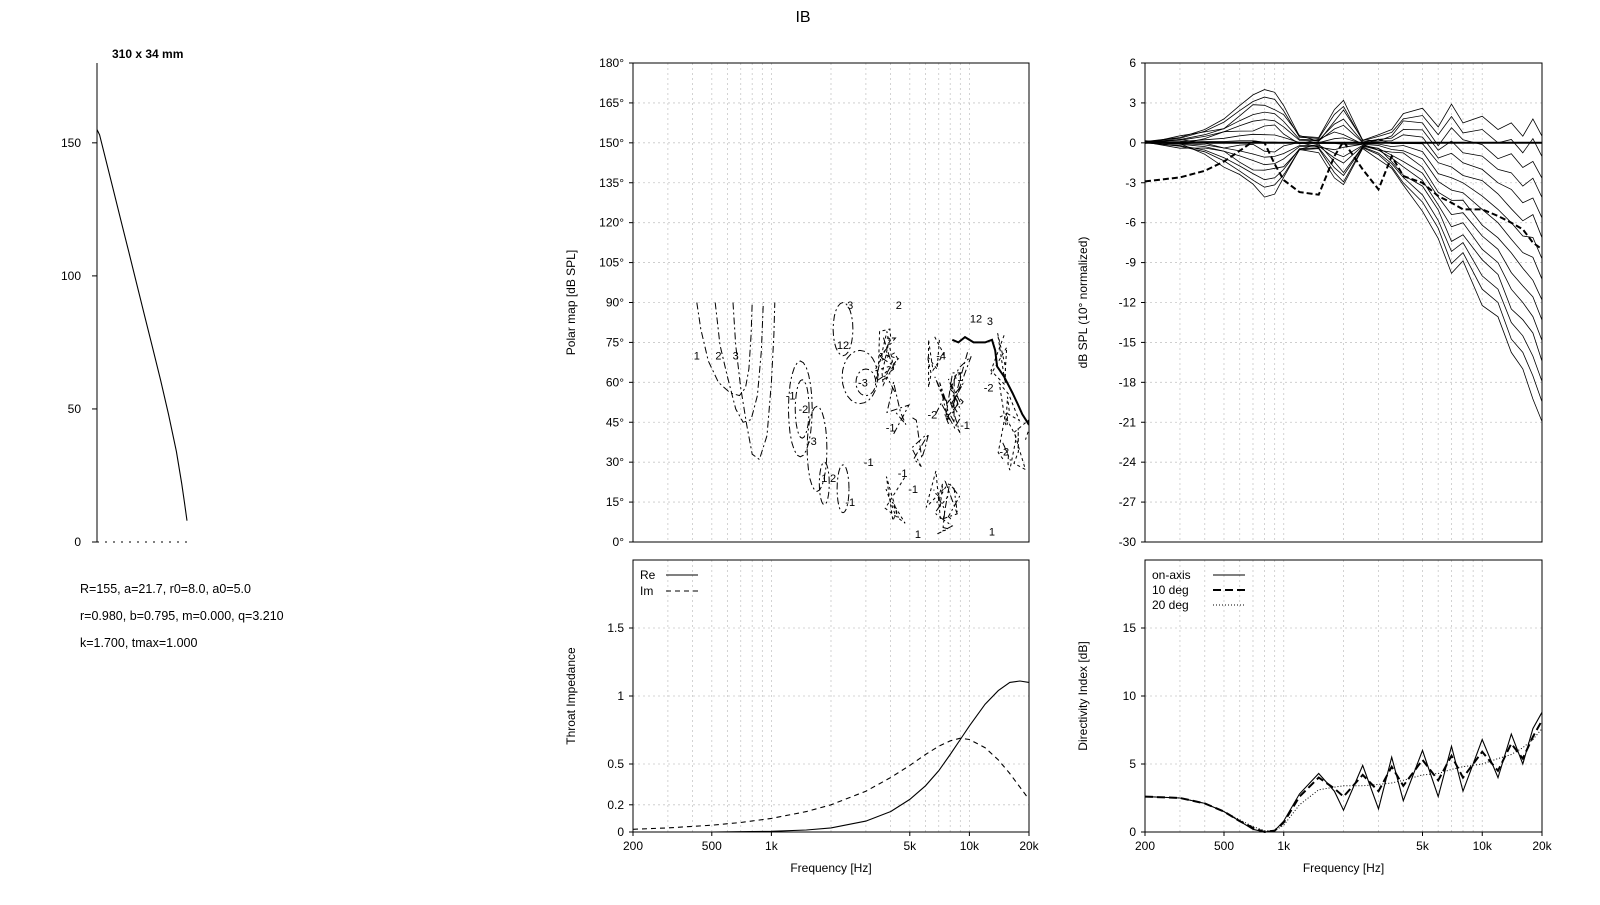 The height and width of the screenshot is (905, 1600). What do you see at coordinates (139, 643) in the screenshot?
I see `param-line-3: k=1.700, tmax=1.000` at bounding box center [139, 643].